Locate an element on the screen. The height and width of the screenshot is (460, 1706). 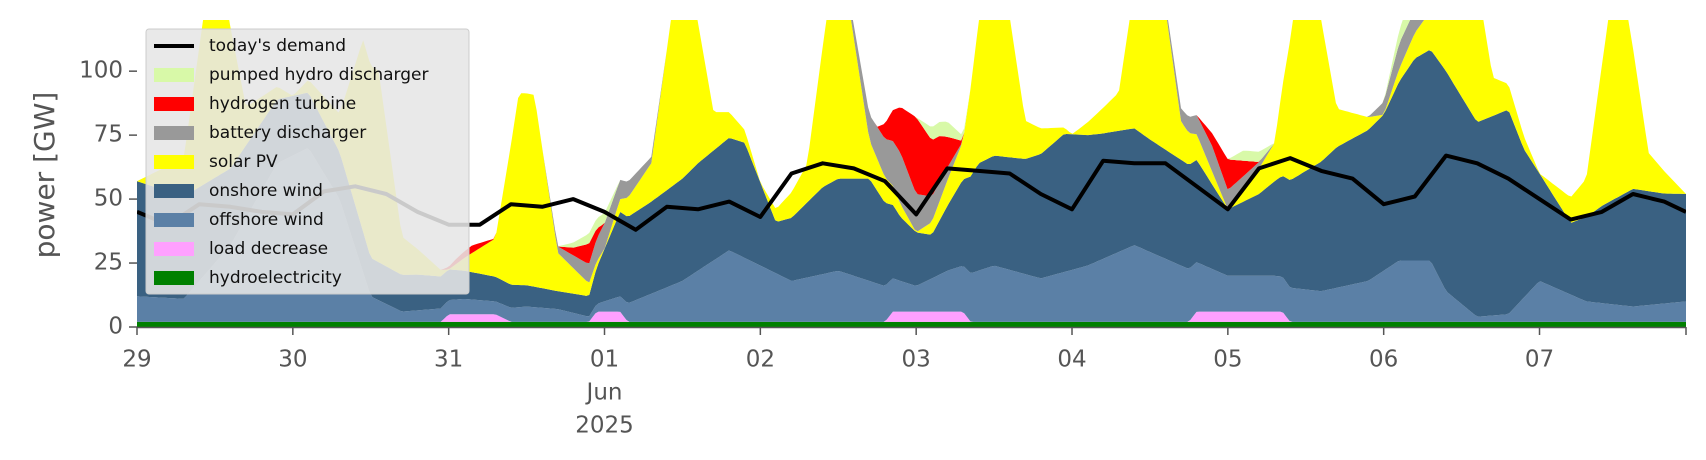
legend-label-battery-discharger: battery discharger is located at coordinates (287, 133).